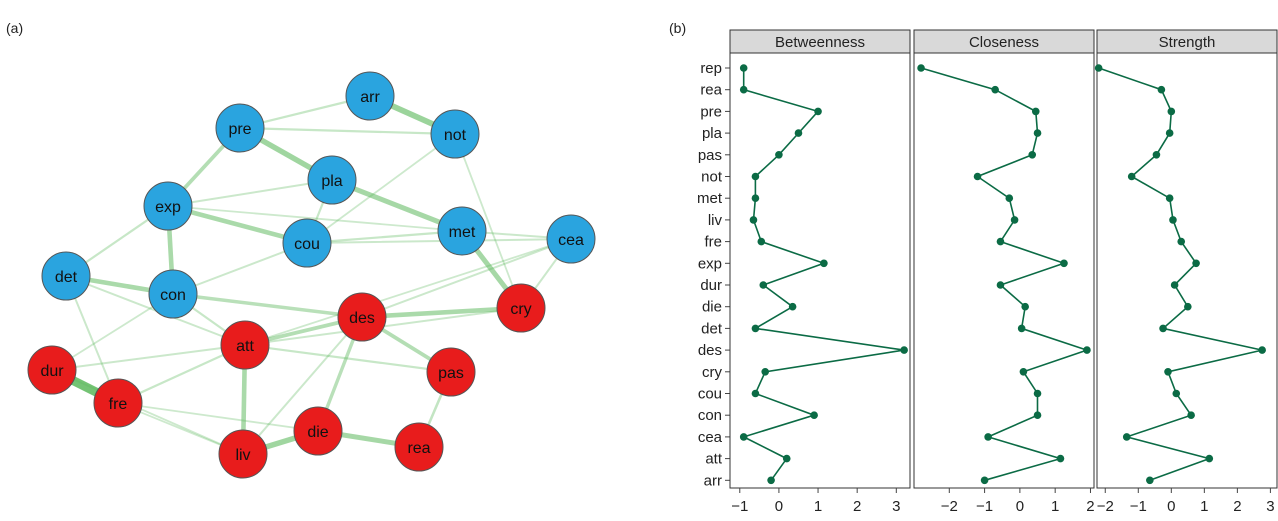  I want to click on edge-cea-att, so click(408, 292).